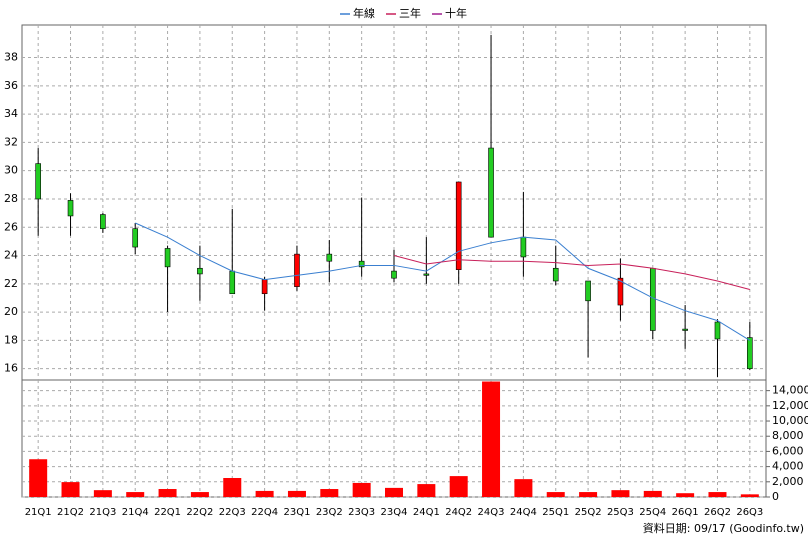 The width and height of the screenshot is (808, 540). What do you see at coordinates (11, 339) in the screenshot?
I see `y-tick-label: 18` at bounding box center [11, 339].